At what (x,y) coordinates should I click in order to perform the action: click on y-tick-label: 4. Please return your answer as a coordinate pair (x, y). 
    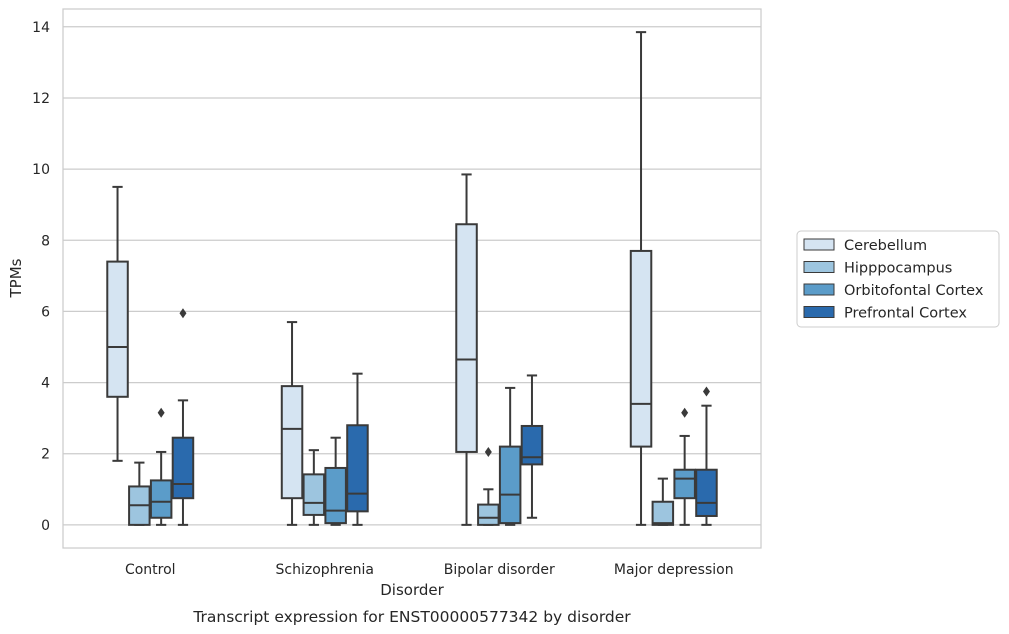
    Looking at the image, I should click on (45, 384).